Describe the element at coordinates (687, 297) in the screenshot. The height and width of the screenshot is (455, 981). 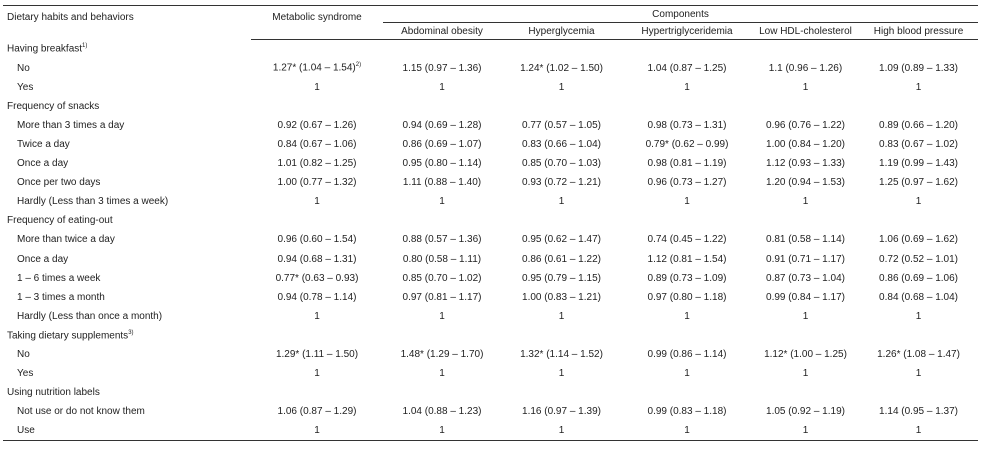
I see `cell-hypertriglyceridemia: 0.97 (0.80 – 1.18)` at that location.